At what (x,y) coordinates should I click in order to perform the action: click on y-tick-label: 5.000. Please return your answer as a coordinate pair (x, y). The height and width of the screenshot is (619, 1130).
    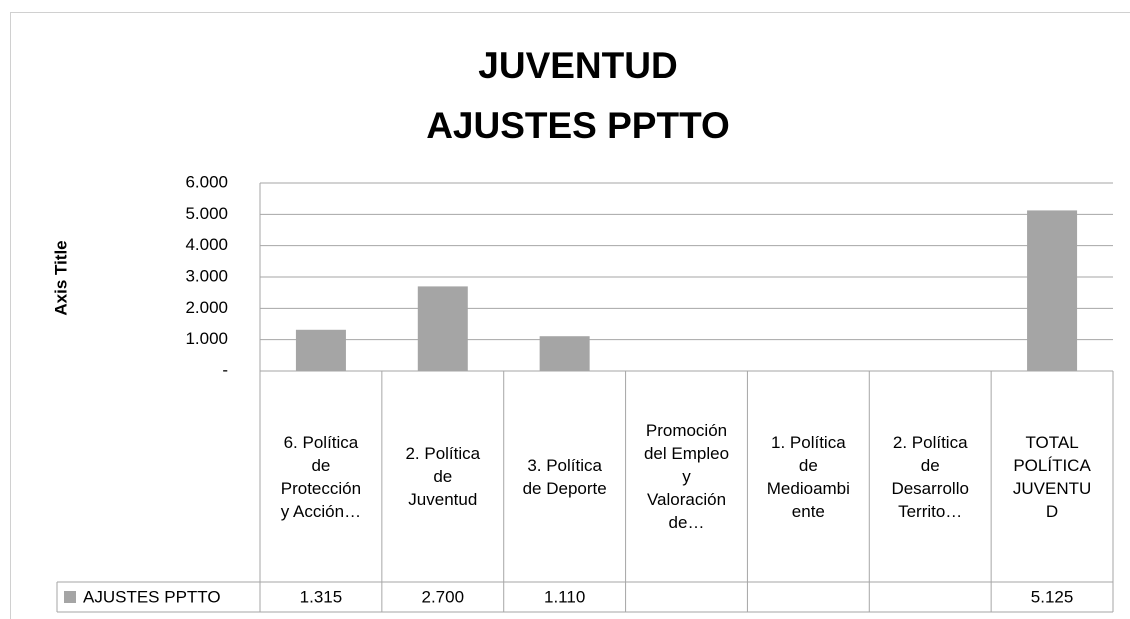
    Looking at the image, I should click on (206, 213).